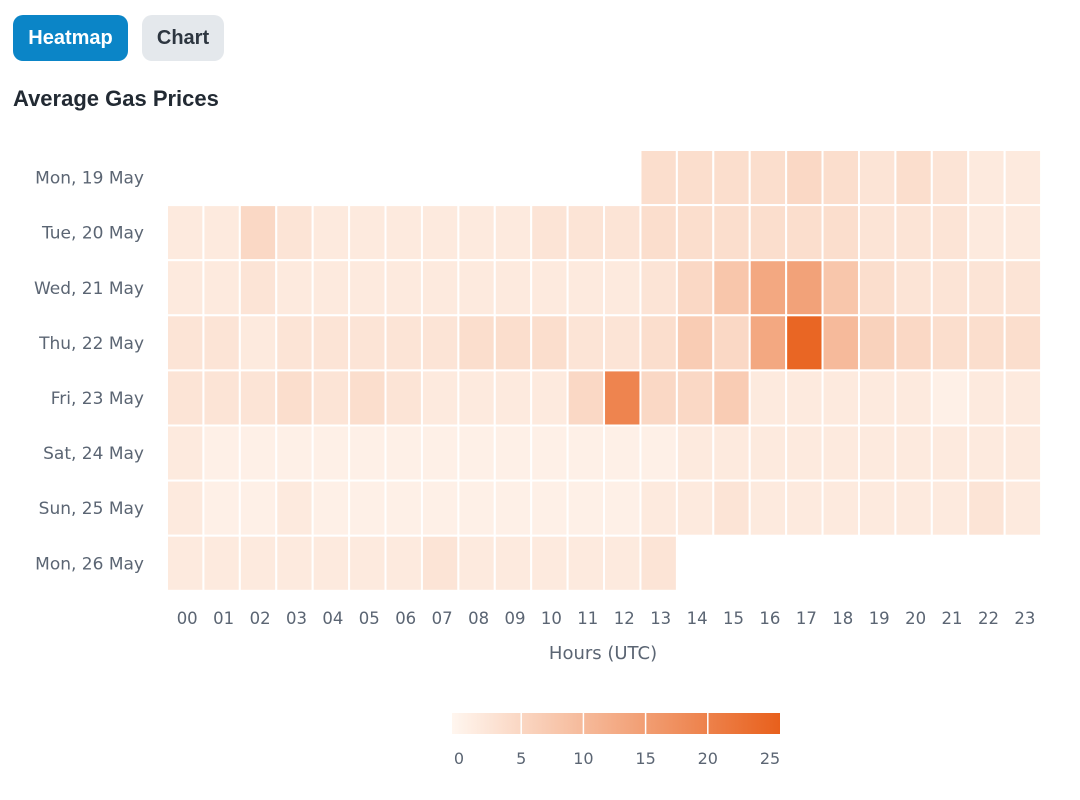 Image resolution: width=1080 pixels, height=800 pixels. Describe the element at coordinates (183, 38) in the screenshot. I see `tab-chart: Chart` at that location.